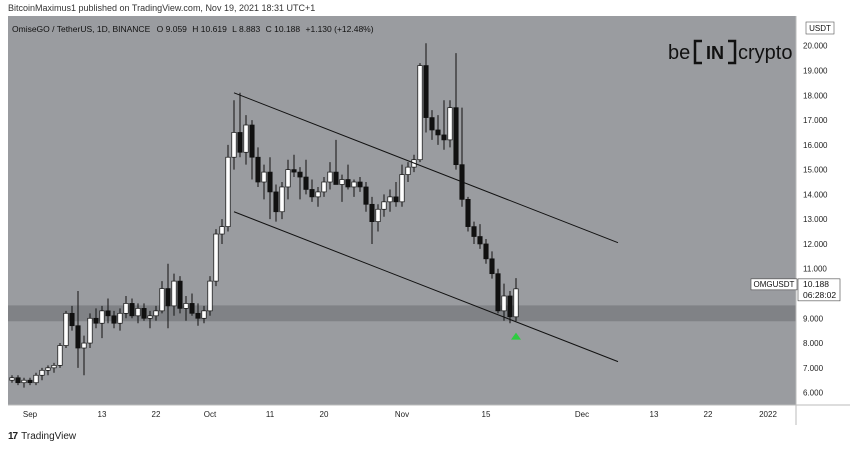 The height and width of the screenshot is (449, 850). Describe the element at coordinates (49, 436) in the screenshot. I see `footer-brand: TradingView` at that location.